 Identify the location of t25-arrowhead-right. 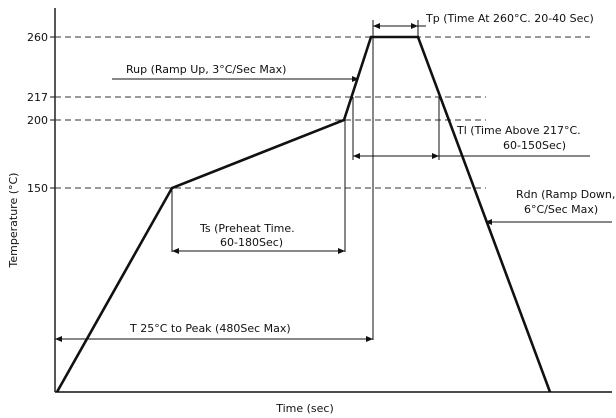
(369, 339).